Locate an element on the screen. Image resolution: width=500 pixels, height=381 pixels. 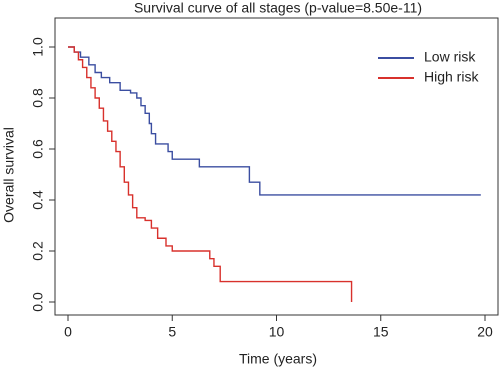
y-tick-label: 1.0 is located at coordinates (38, 47).